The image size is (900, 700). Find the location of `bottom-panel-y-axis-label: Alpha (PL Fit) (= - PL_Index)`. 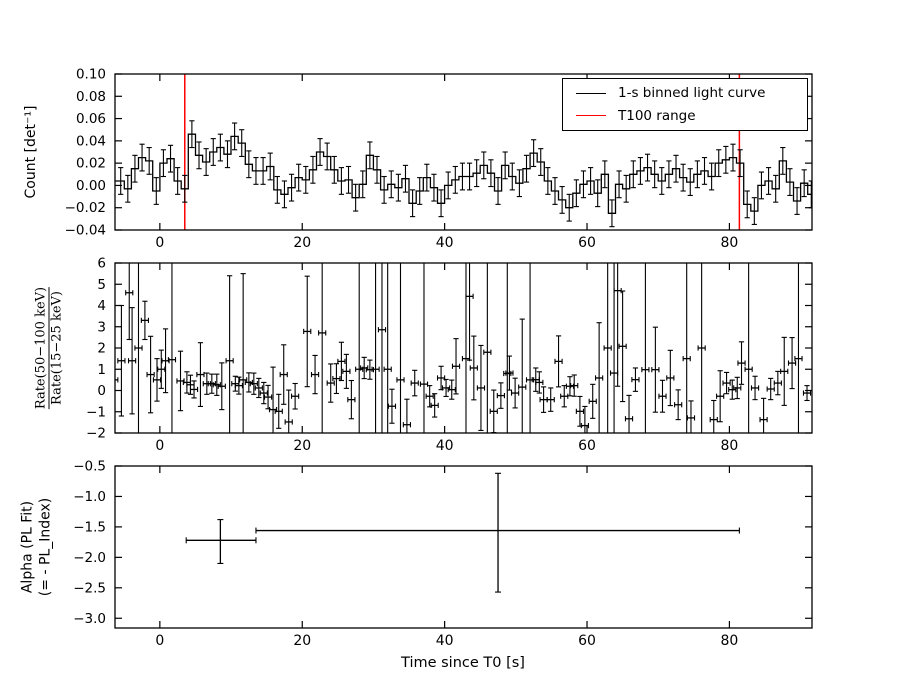

bottom-panel-y-axis-label: Alpha (PL Fit) (= - PL_Index) is located at coordinates (37, 547).